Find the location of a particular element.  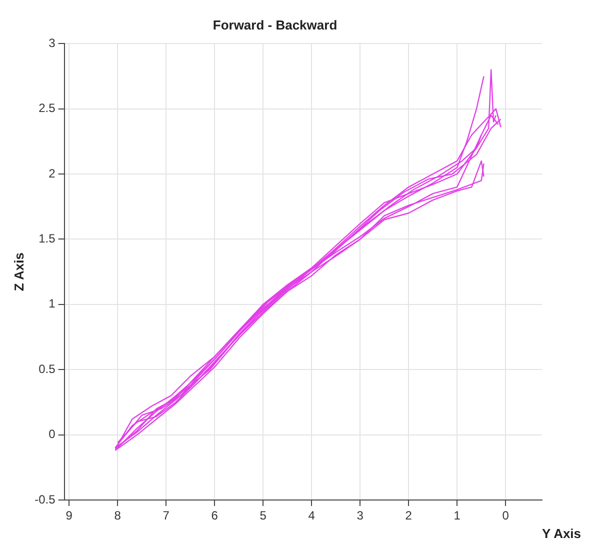

x-tick-label: 5 is located at coordinates (263, 515).